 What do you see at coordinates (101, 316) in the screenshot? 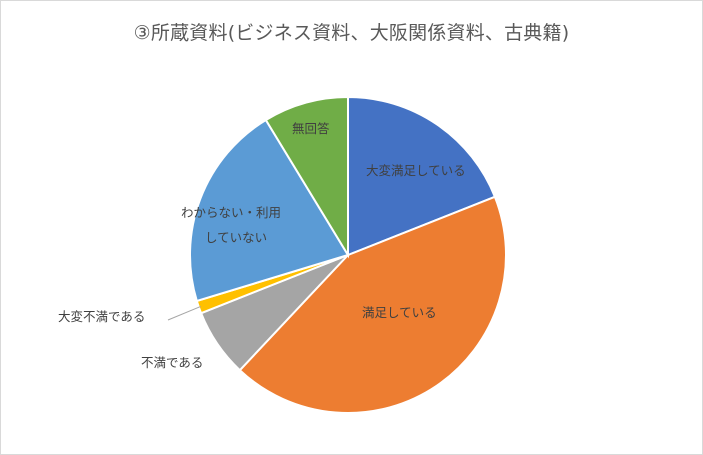
I see `slice-label-very-dissatisfied: 大変不満である` at bounding box center [101, 316].